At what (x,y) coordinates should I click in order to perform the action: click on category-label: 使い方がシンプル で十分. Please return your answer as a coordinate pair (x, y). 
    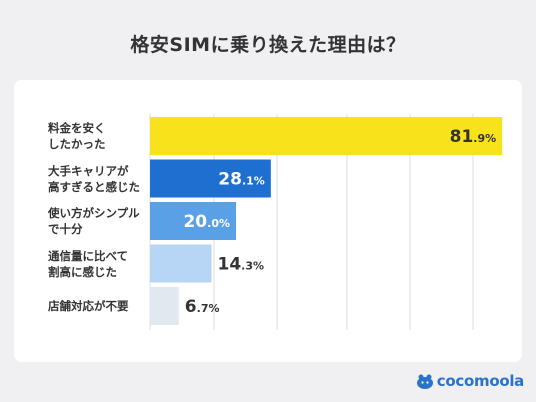
    Looking at the image, I should click on (113, 221).